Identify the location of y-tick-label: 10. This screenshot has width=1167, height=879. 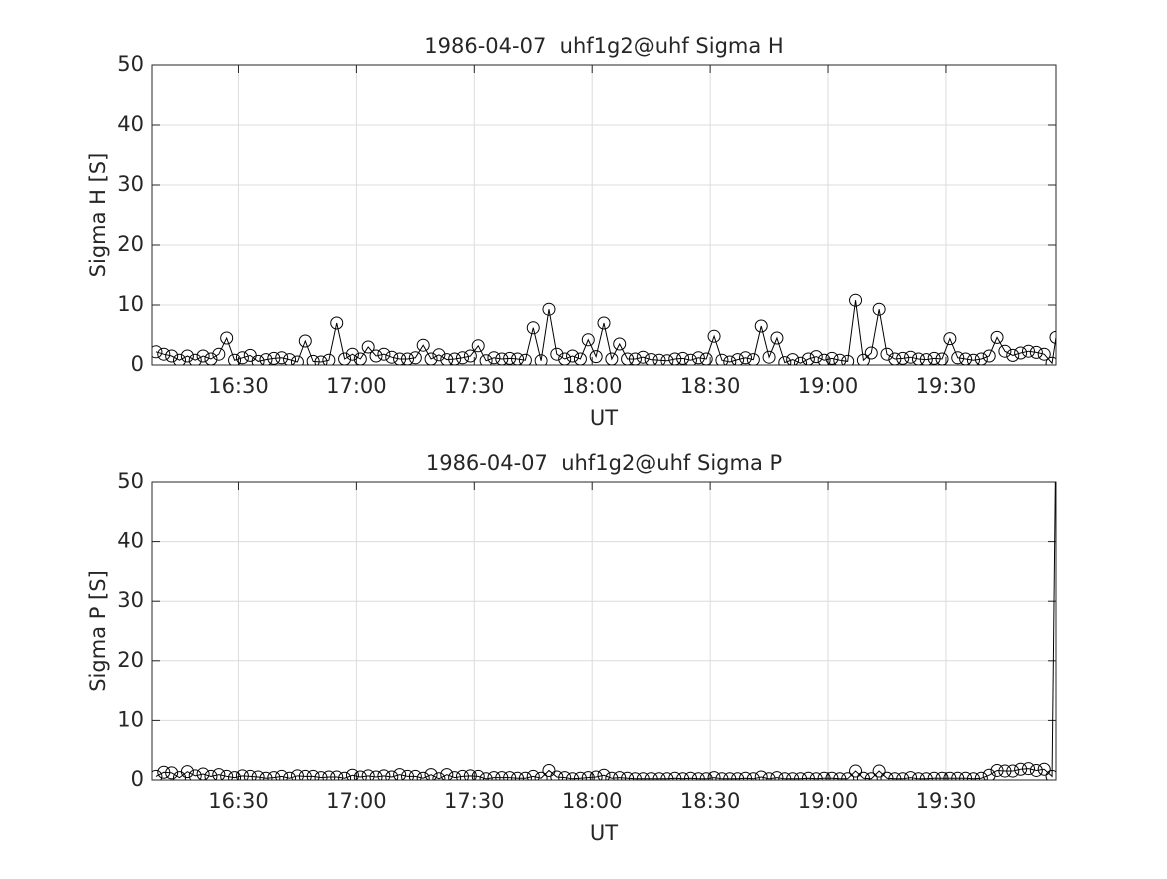
(130, 304).